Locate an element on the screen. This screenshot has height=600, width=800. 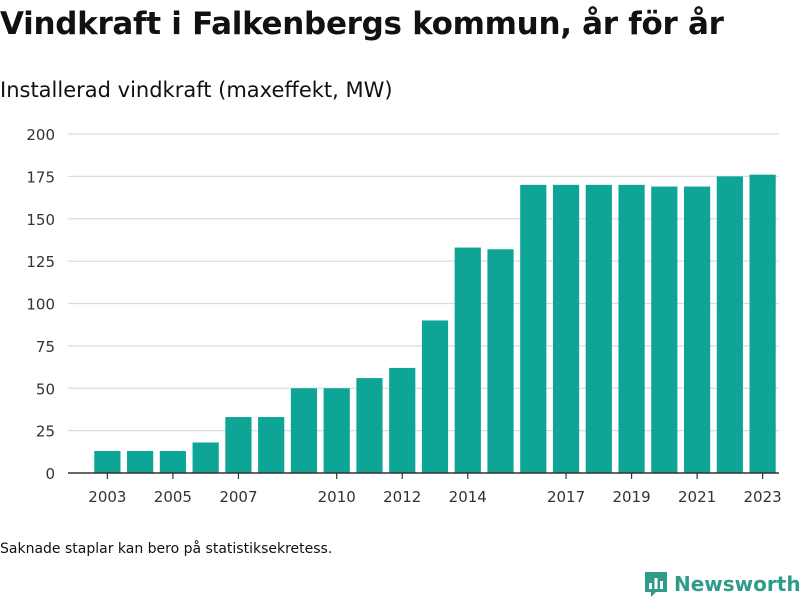
bar-2008 is located at coordinates (271, 445).